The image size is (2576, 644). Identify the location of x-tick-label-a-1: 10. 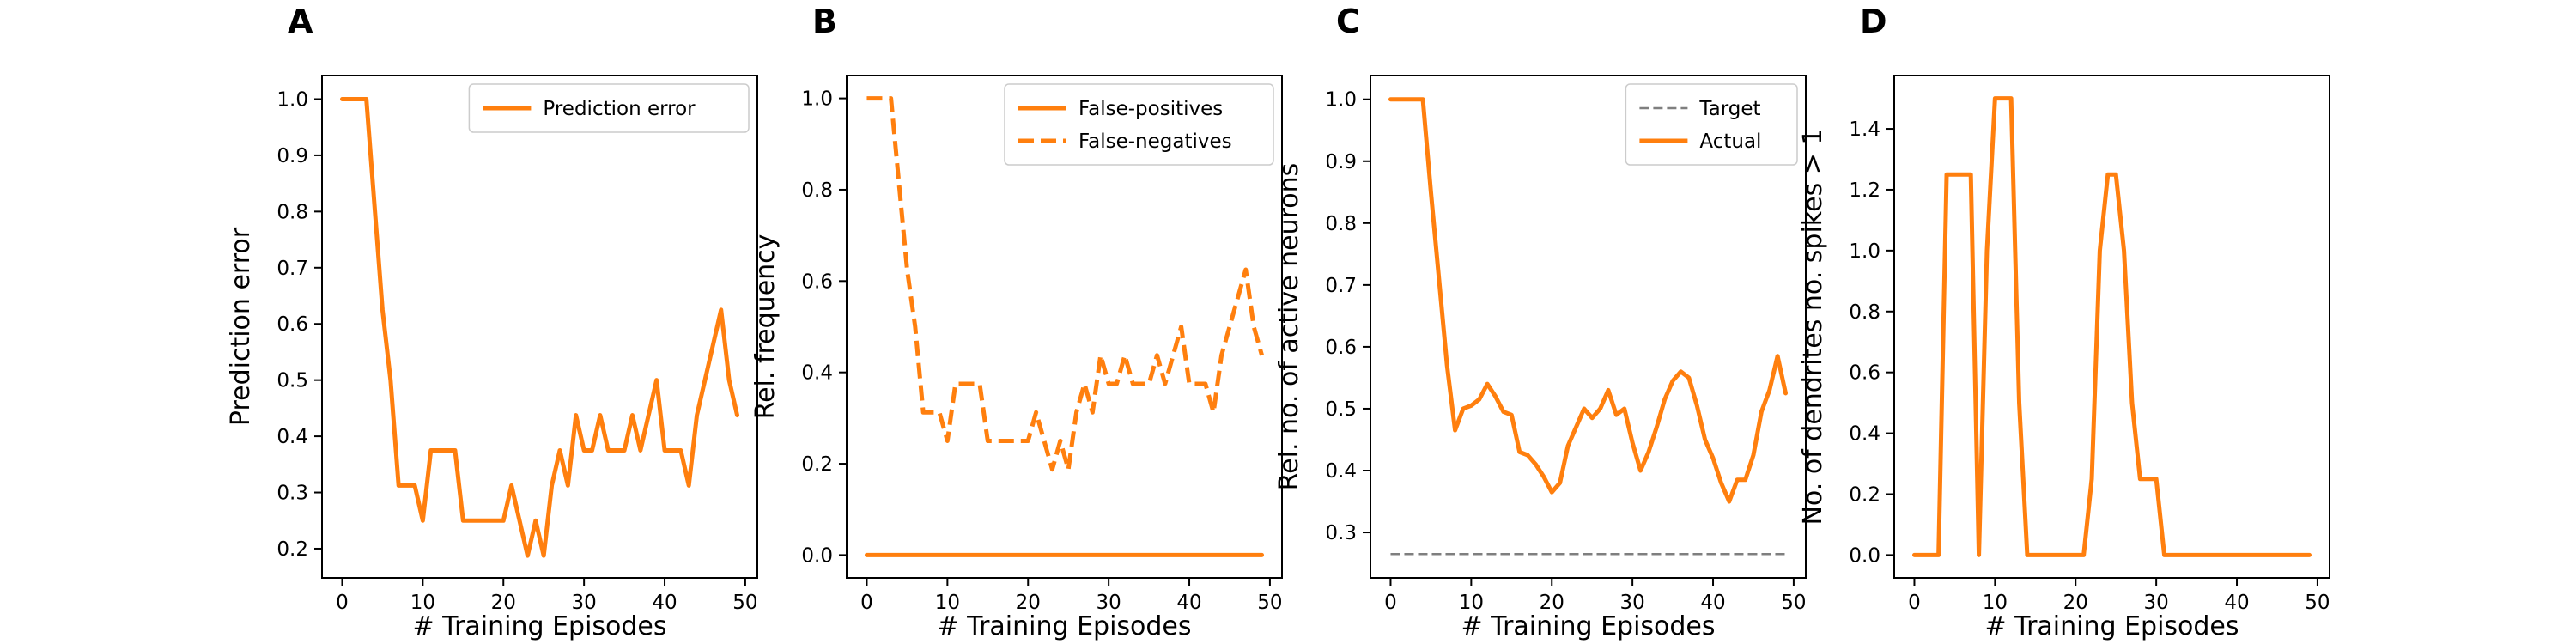
(422, 603).